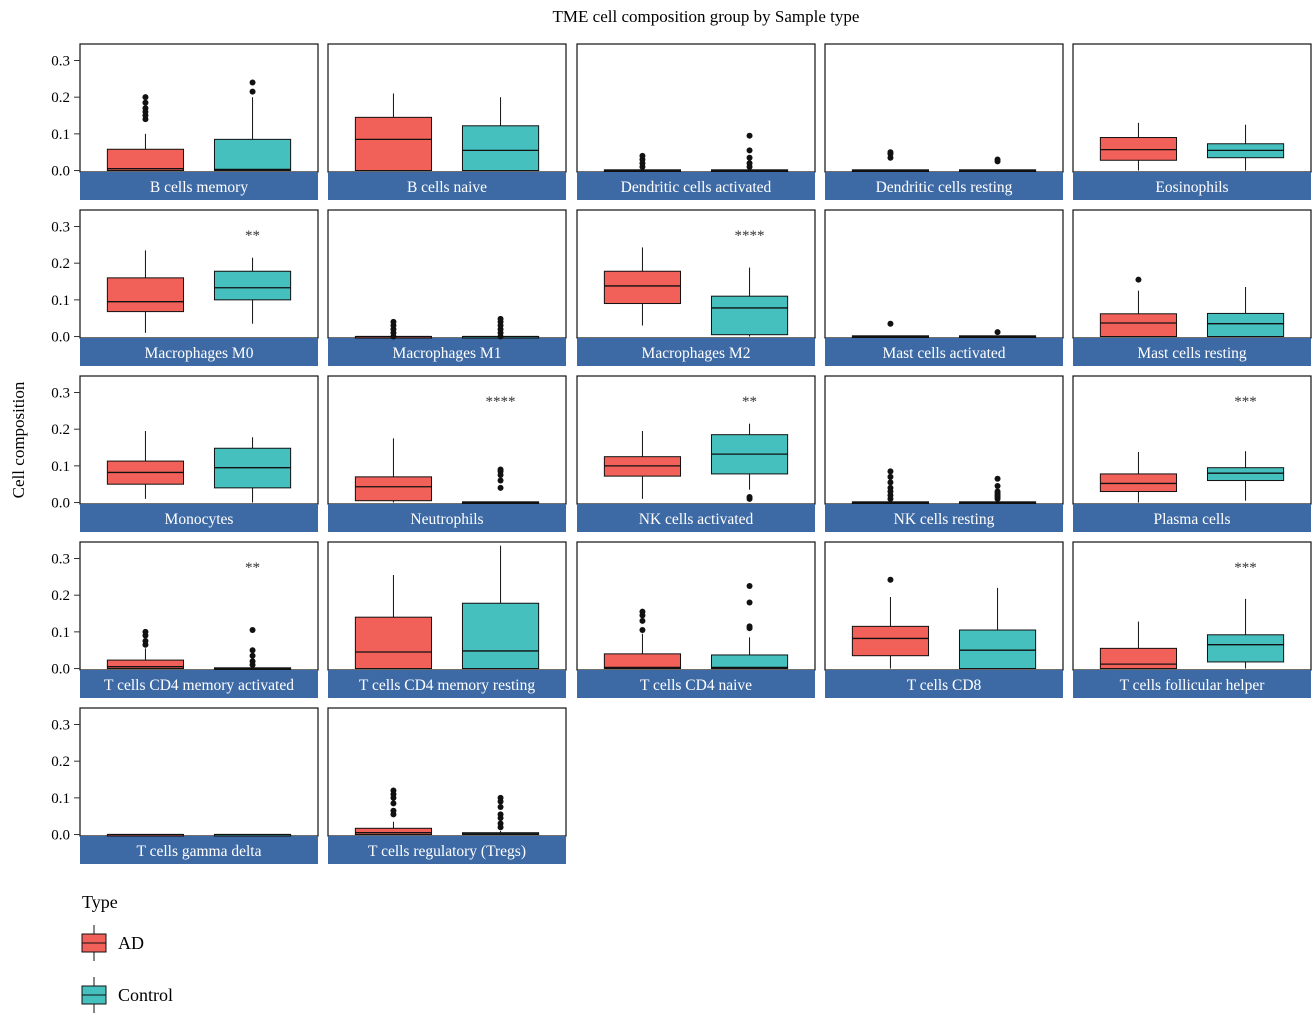  Describe the element at coordinates (696, 121) in the screenshot. I see `facet-panel: Dendritic cells activated` at that location.